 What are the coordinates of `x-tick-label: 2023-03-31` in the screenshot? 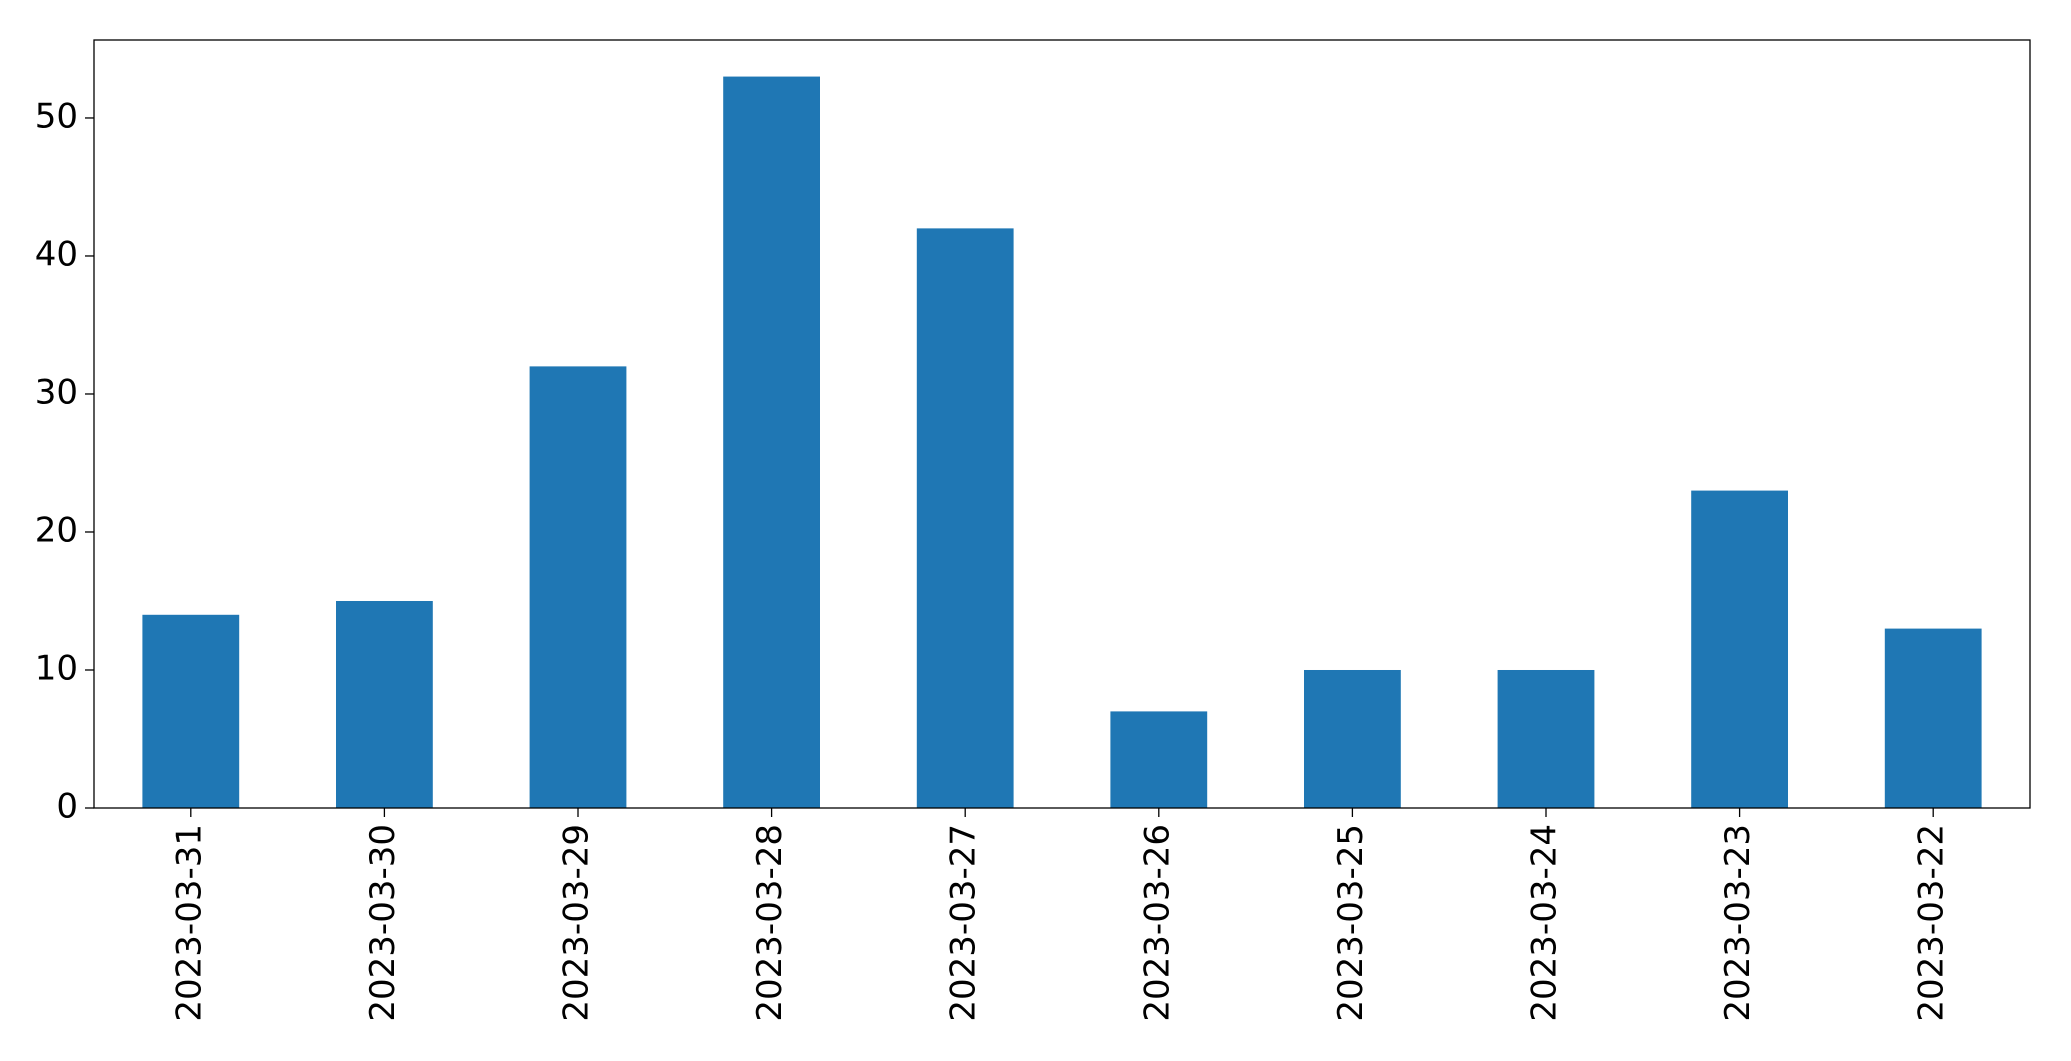 It's located at (189, 923).